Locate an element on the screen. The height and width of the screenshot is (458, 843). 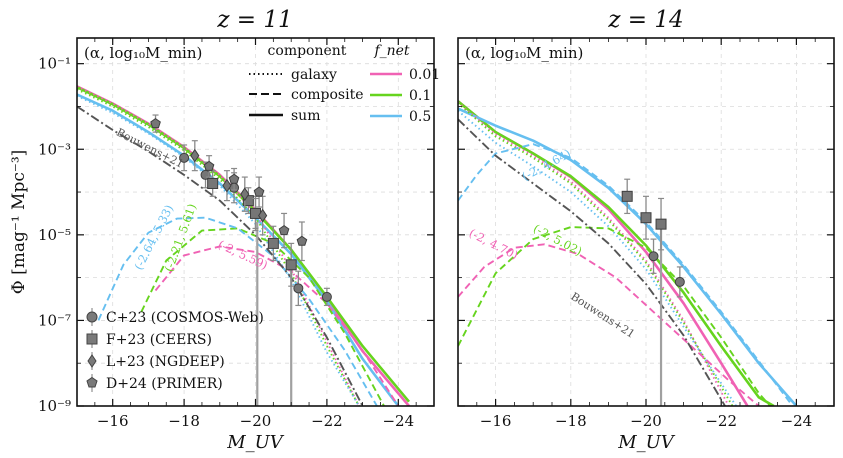
datapoints-z11 is located at coordinates (241, 260).